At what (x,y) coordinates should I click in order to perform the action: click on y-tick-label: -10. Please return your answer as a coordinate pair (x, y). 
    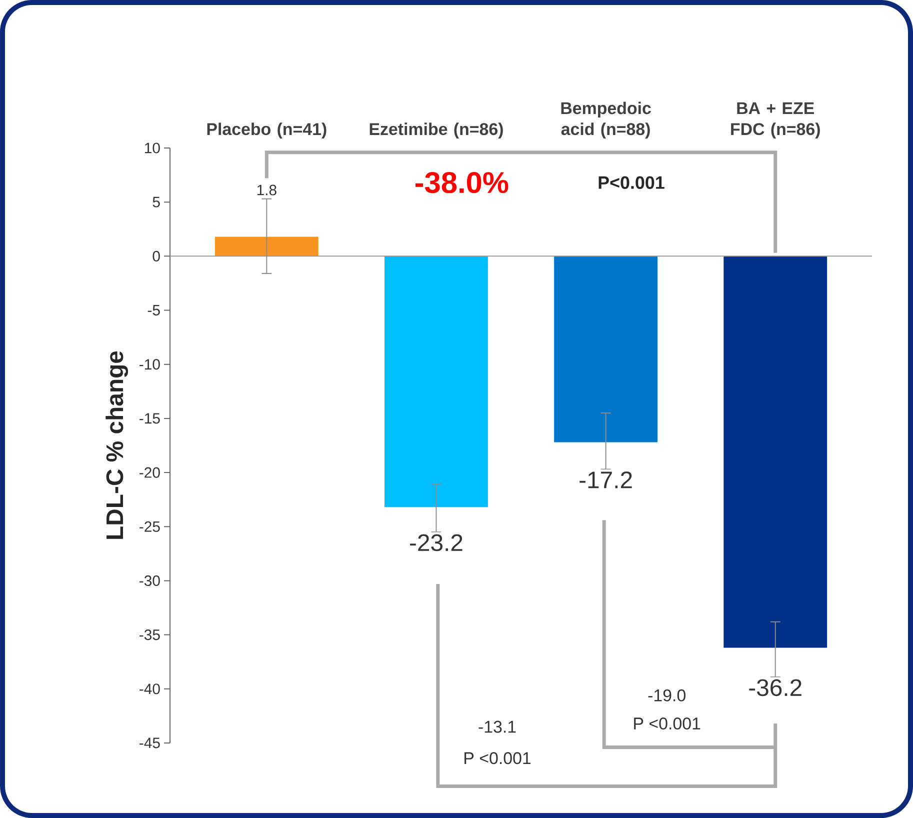
    Looking at the image, I should click on (150, 364).